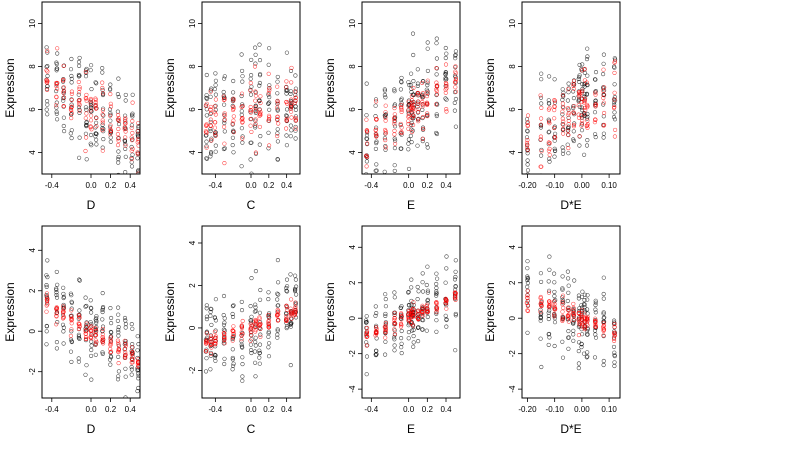 The image size is (800, 450). What do you see at coordinates (192, 327) in the screenshot?
I see `y-tick-label: 0` at bounding box center [192, 327].